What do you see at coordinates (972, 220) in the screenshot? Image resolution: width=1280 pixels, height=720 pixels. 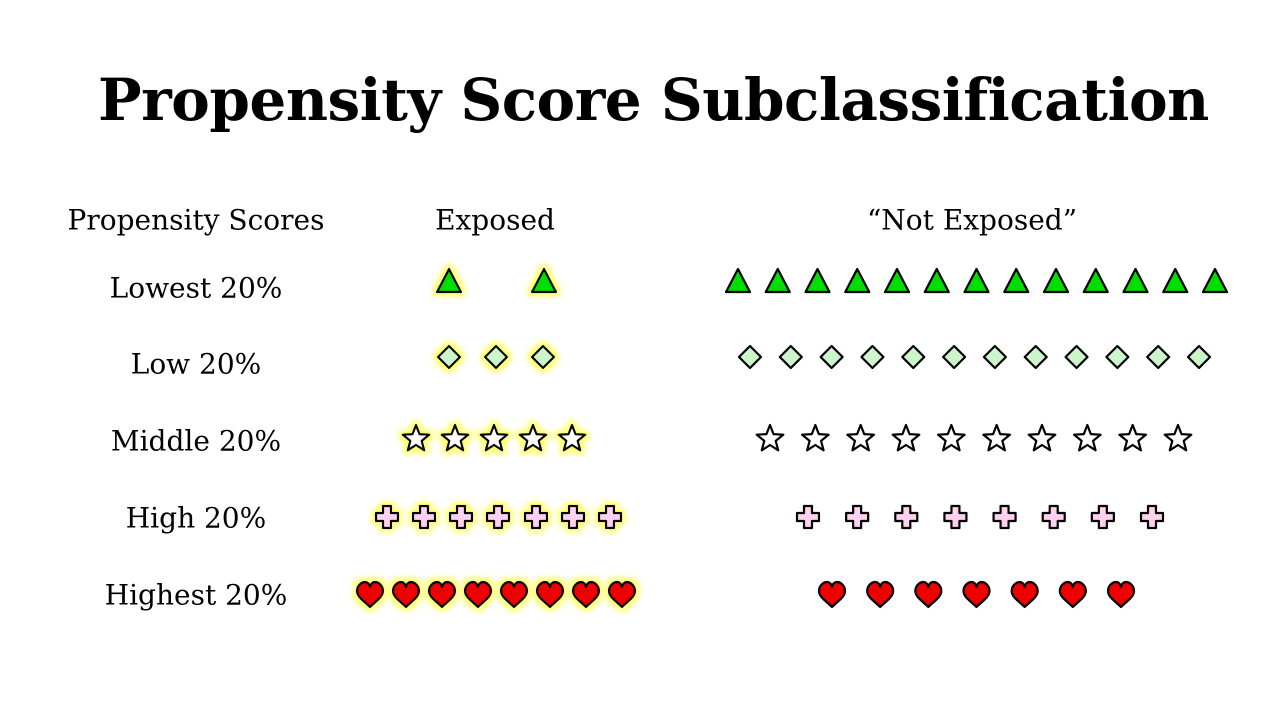 I see `header-not-exposed: “Not Exposed”` at bounding box center [972, 220].